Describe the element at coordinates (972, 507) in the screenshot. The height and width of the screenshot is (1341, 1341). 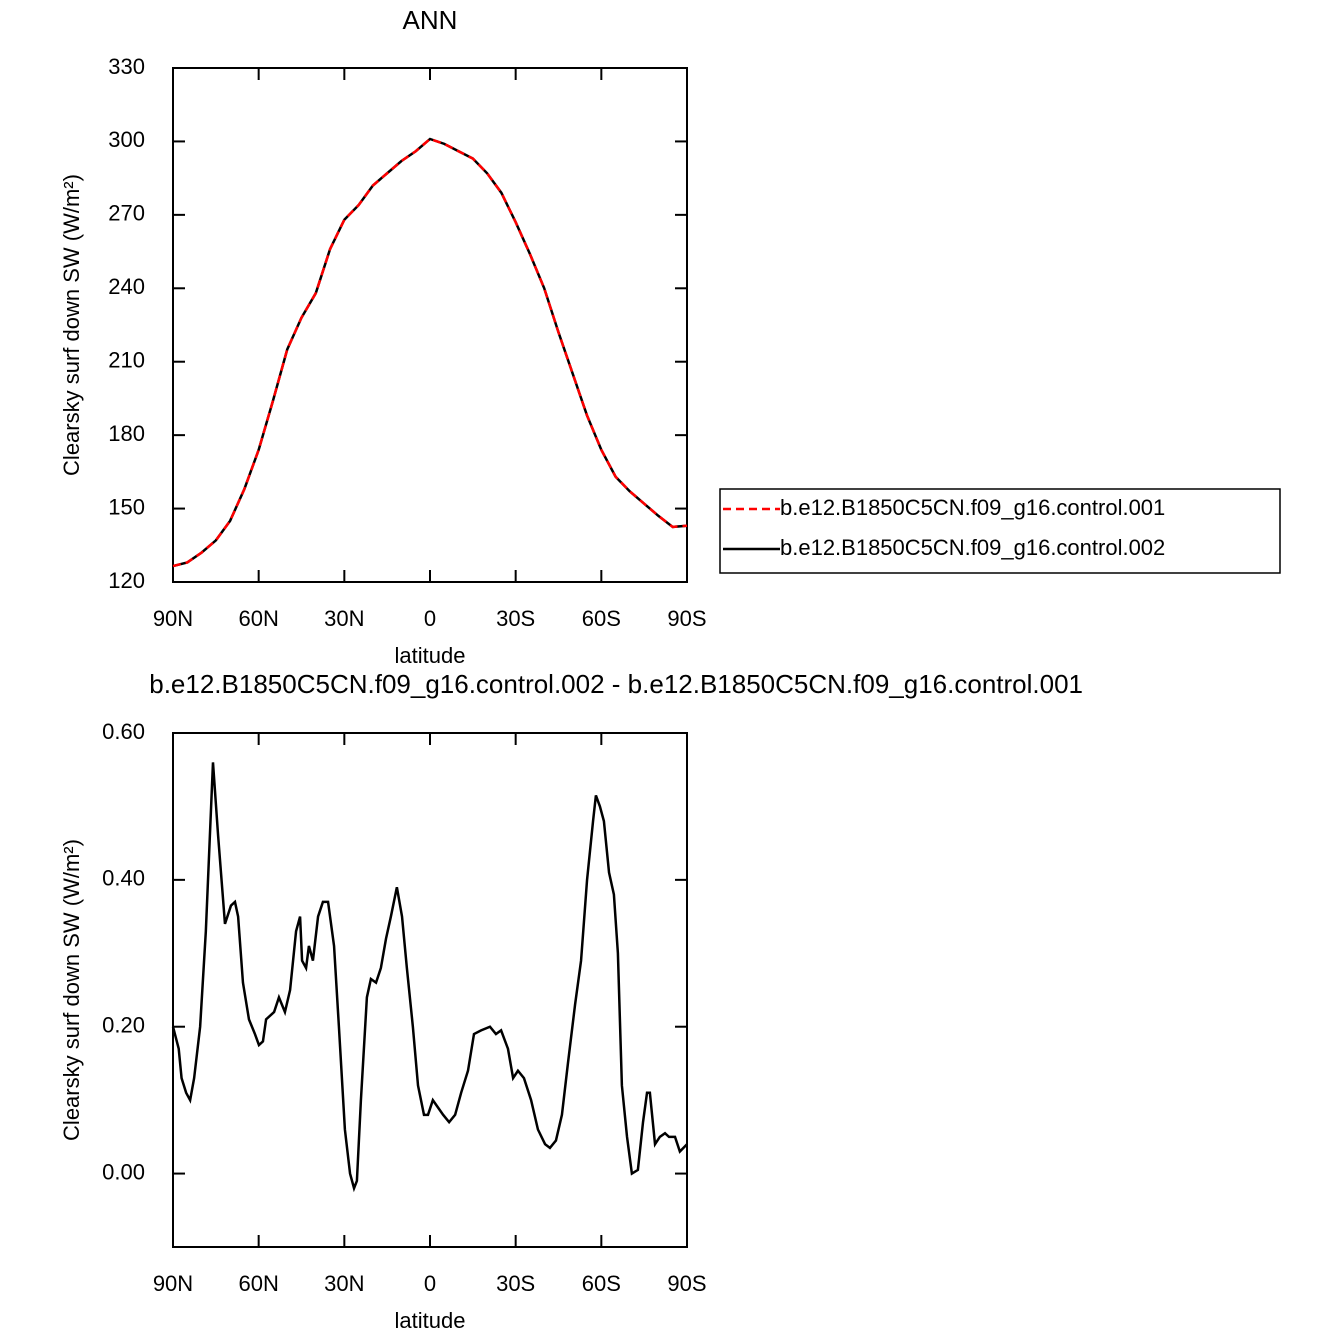
I see `legend-label: b.e12.B1850C5CN.f09_g16.control.001` at that location.